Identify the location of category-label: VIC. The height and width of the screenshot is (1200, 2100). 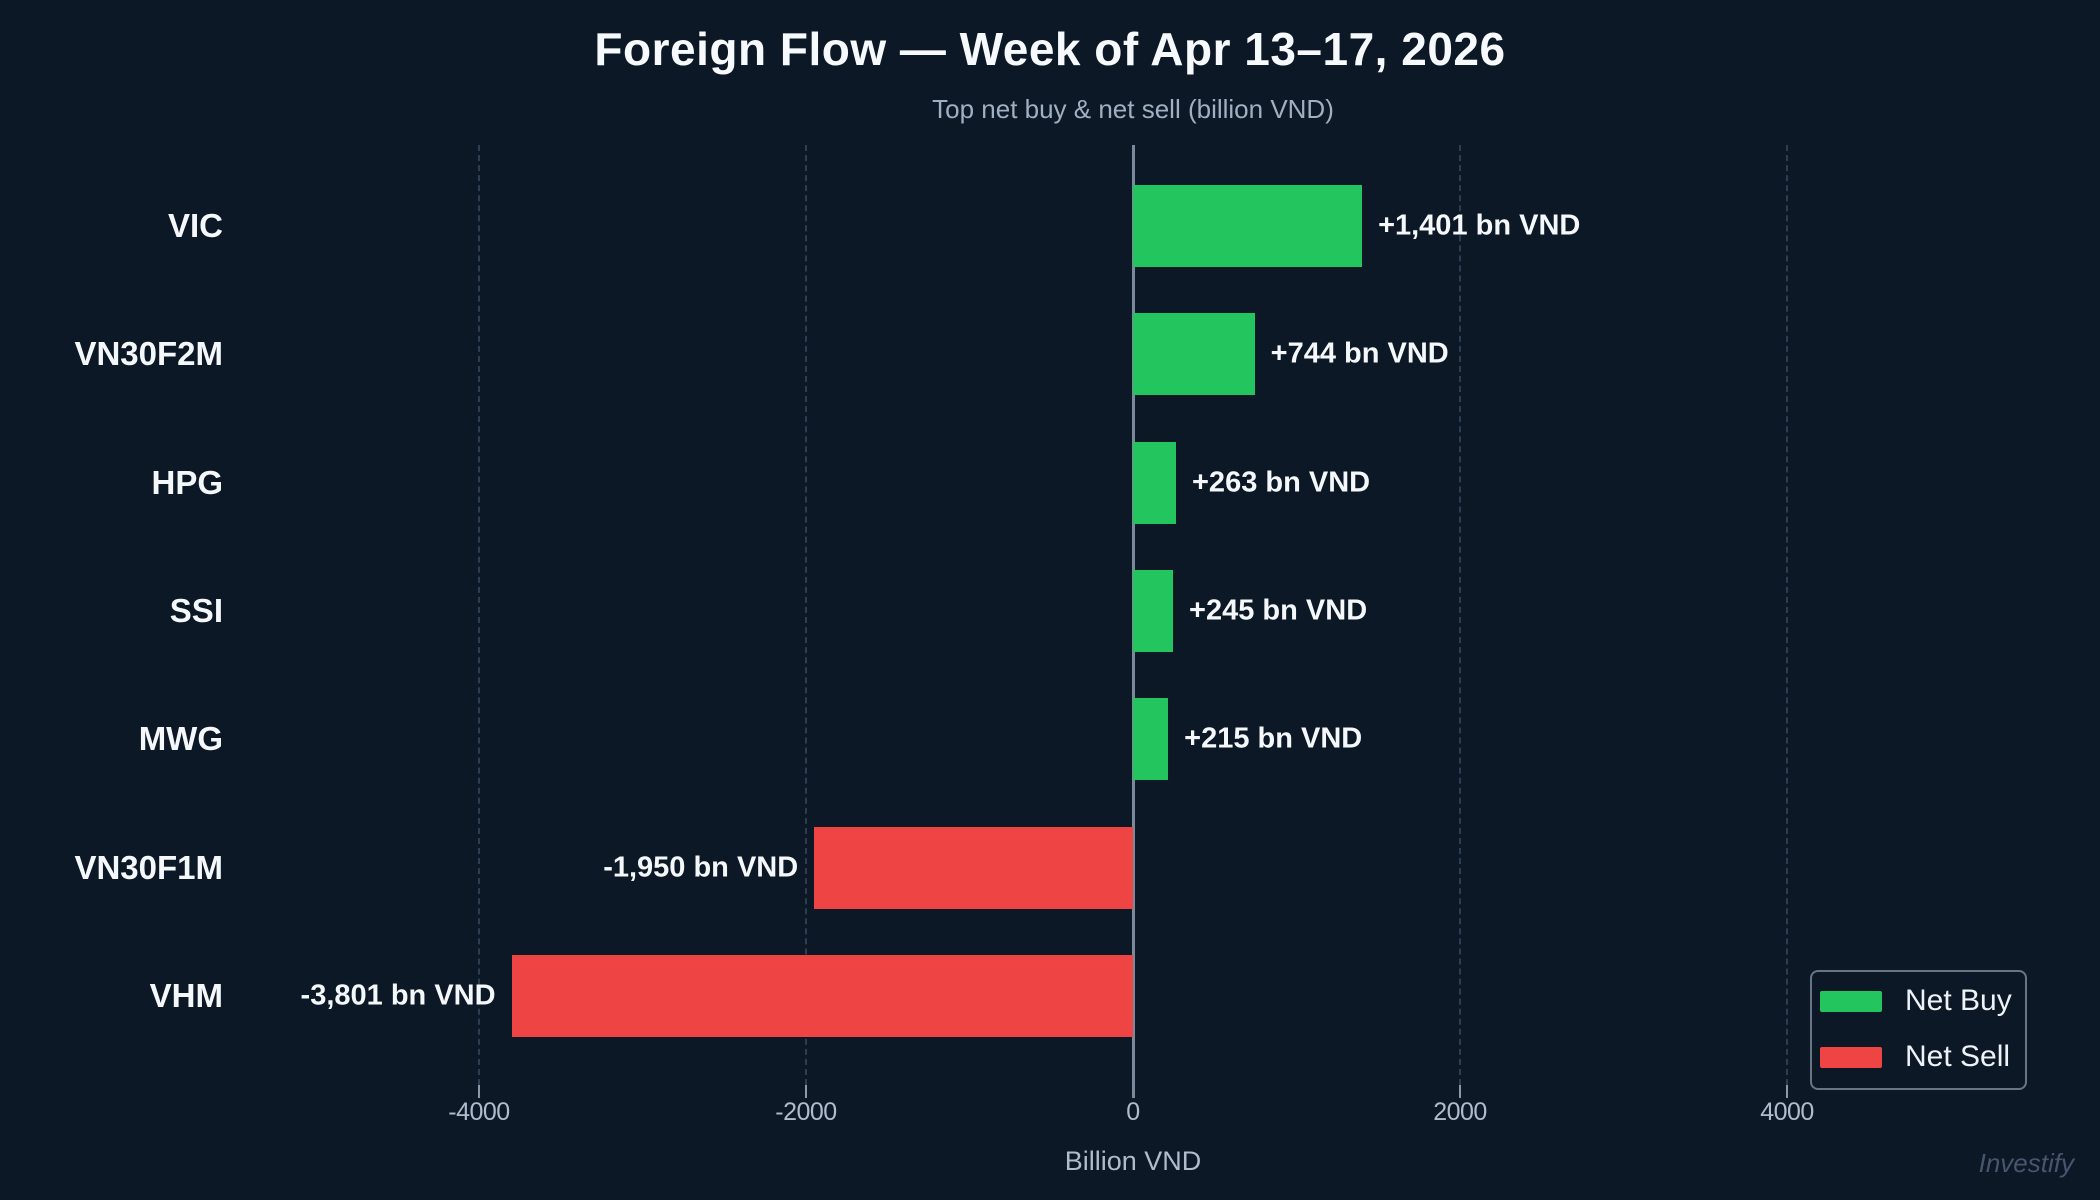
(195, 225).